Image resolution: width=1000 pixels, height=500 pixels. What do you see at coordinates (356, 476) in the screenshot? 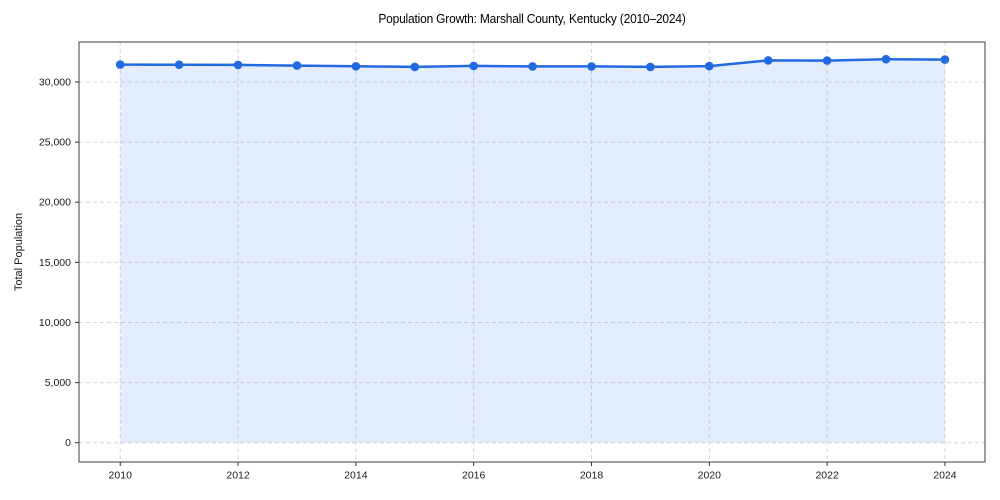
I see `x-tick-label: 2014` at bounding box center [356, 476].